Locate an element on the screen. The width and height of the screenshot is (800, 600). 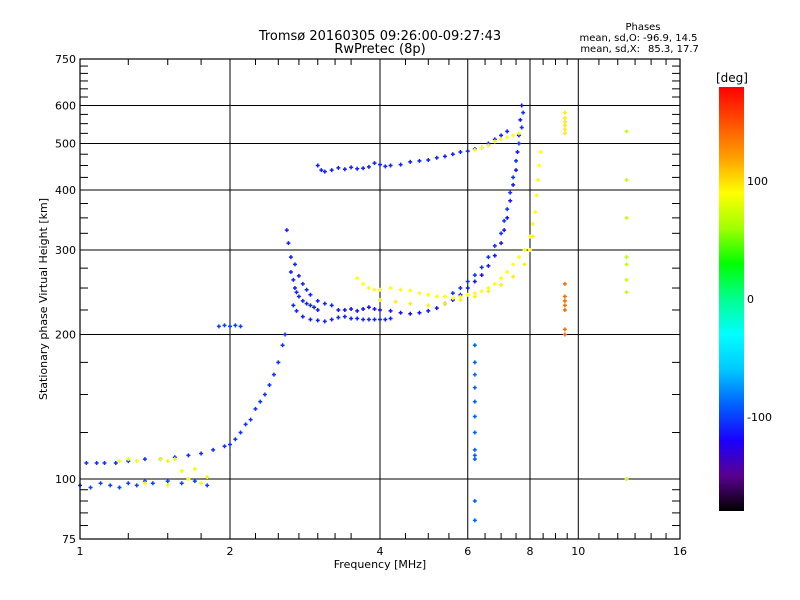
stats-o-value: -96.9, 14.5 is located at coordinates (670, 38).